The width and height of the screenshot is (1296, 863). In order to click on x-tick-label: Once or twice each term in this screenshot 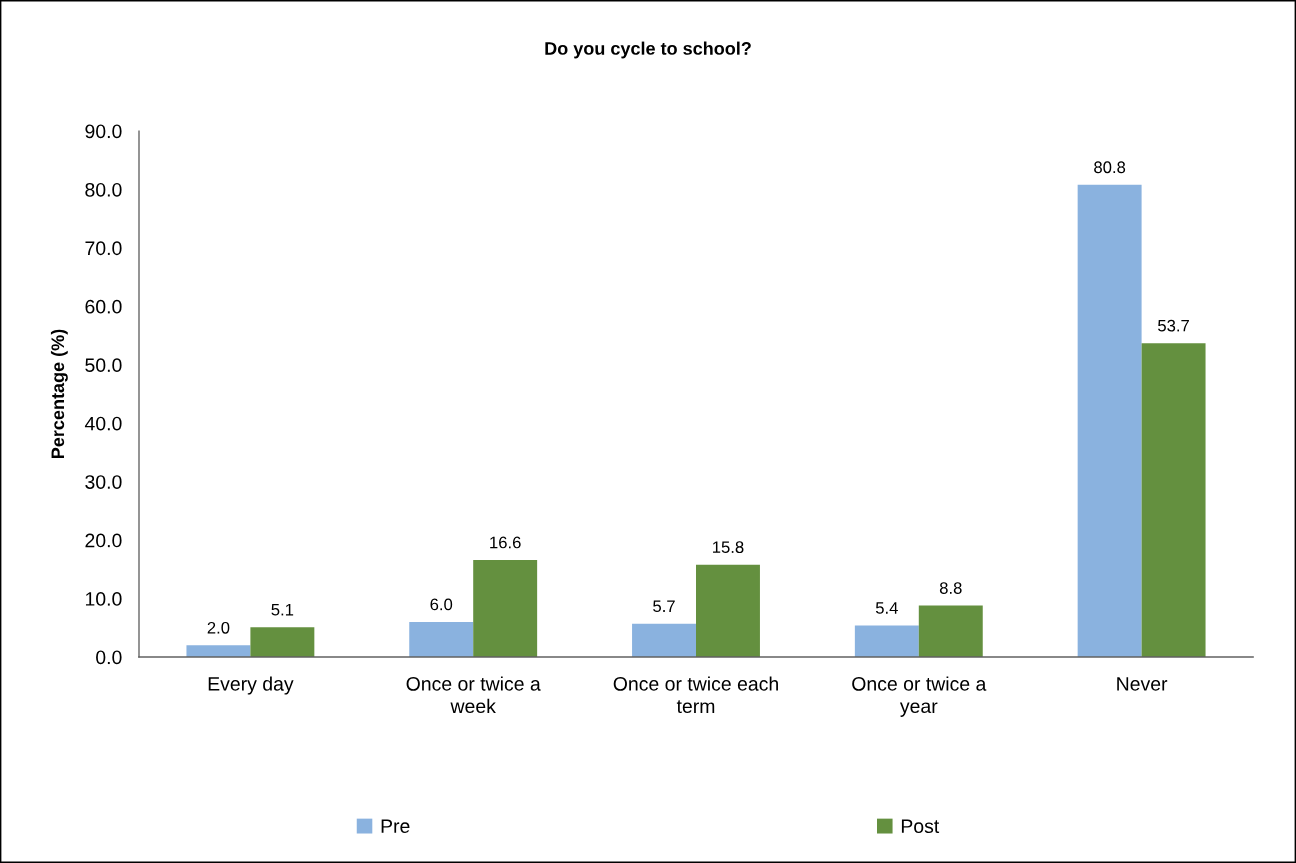, I will do `click(695, 695)`.